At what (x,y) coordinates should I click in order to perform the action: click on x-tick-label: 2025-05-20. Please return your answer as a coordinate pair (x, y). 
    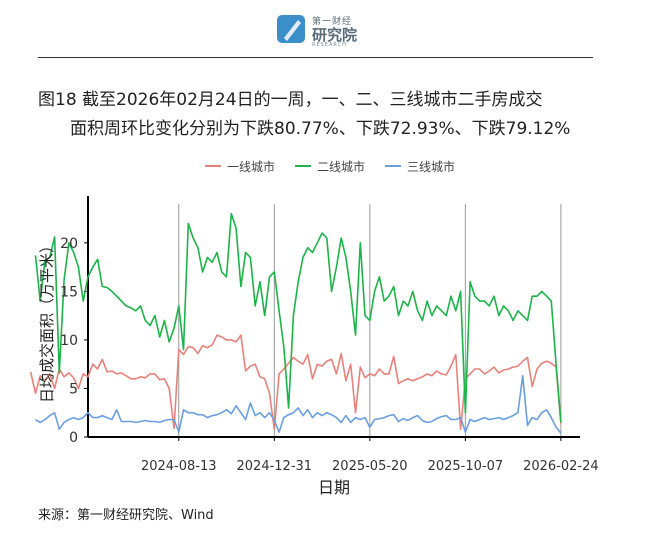
    Looking at the image, I should click on (370, 466).